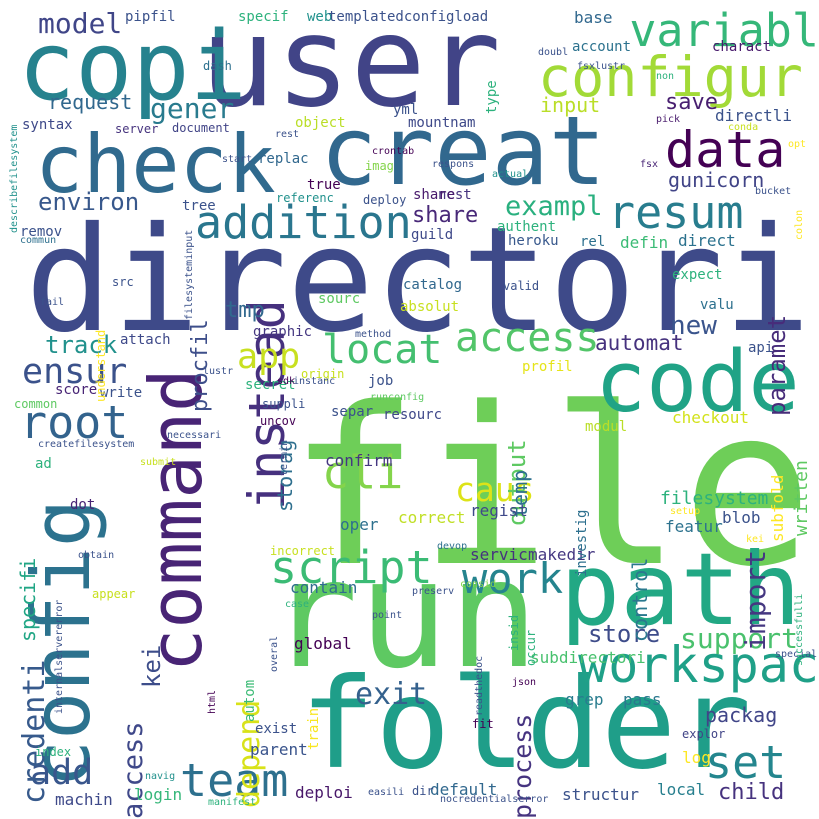 The width and height of the screenshot is (819, 819). What do you see at coordinates (697, 382) in the screenshot?
I see `cloud-word: code` at bounding box center [697, 382].